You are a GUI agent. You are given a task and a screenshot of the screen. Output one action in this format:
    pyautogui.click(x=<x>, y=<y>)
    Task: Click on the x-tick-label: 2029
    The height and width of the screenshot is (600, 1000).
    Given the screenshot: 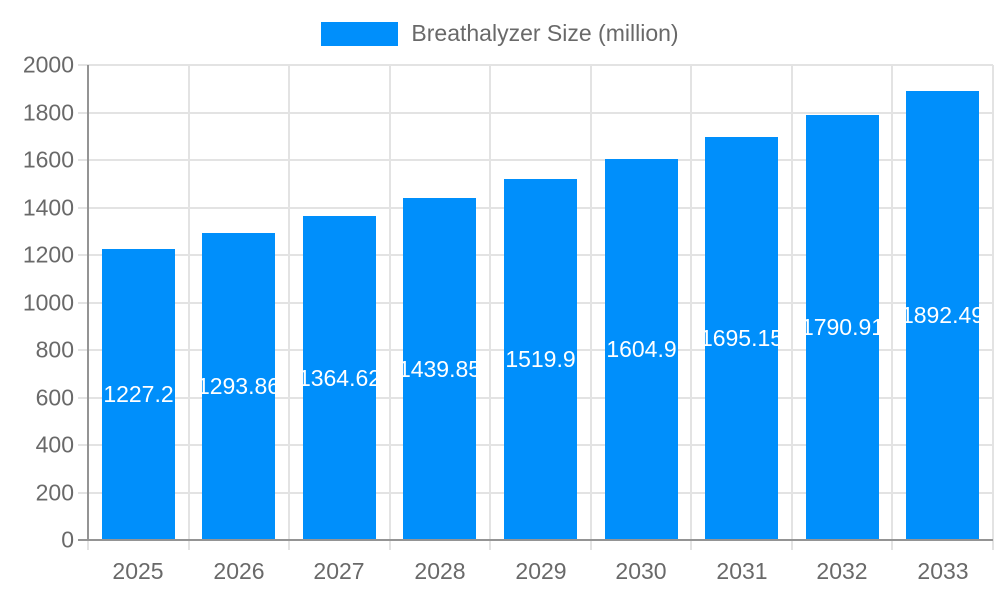 What is the action you would take?
    pyautogui.click(x=541, y=571)
    